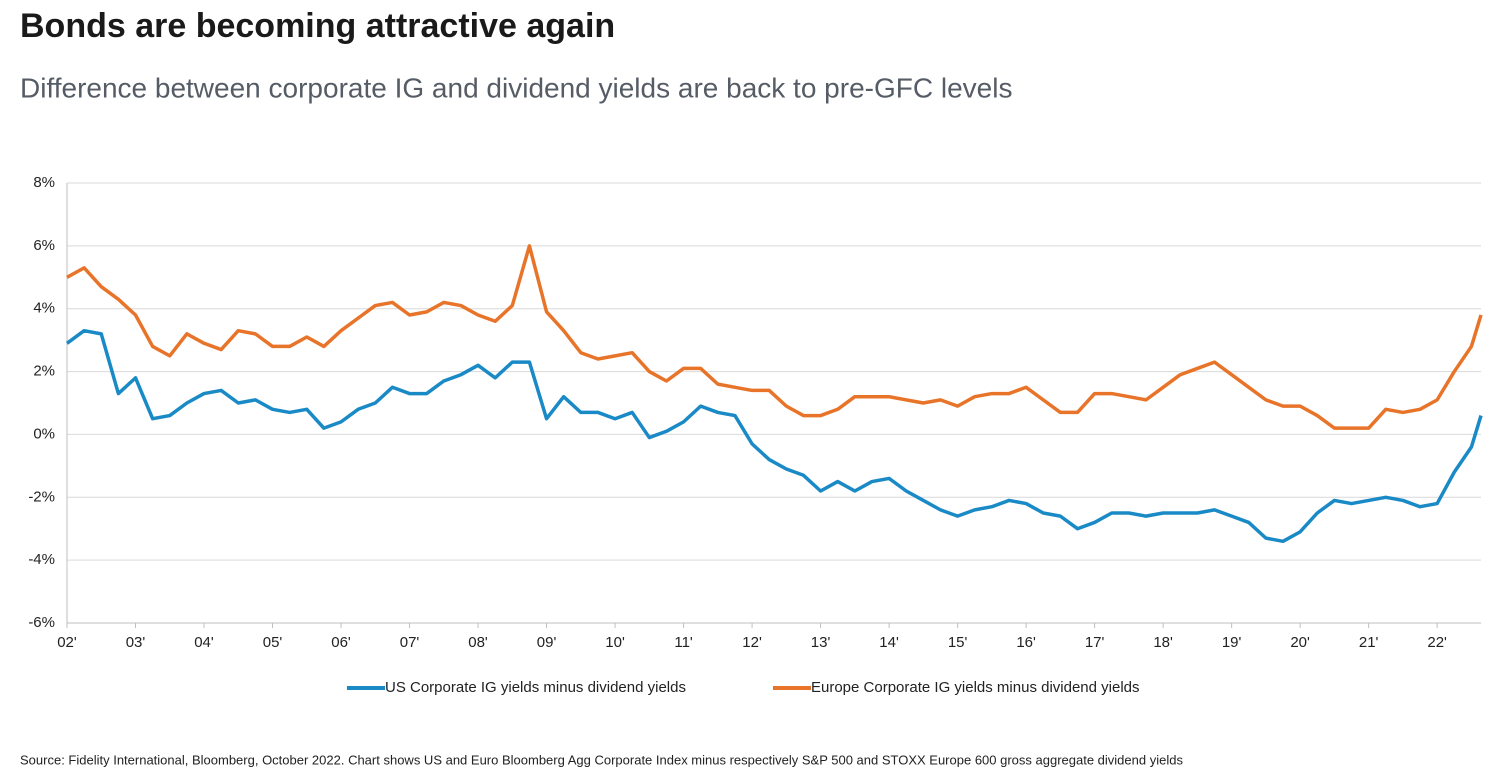 This screenshot has height=771, width=1502. What do you see at coordinates (341, 642) in the screenshot?
I see `x-tick-label: 06'` at bounding box center [341, 642].